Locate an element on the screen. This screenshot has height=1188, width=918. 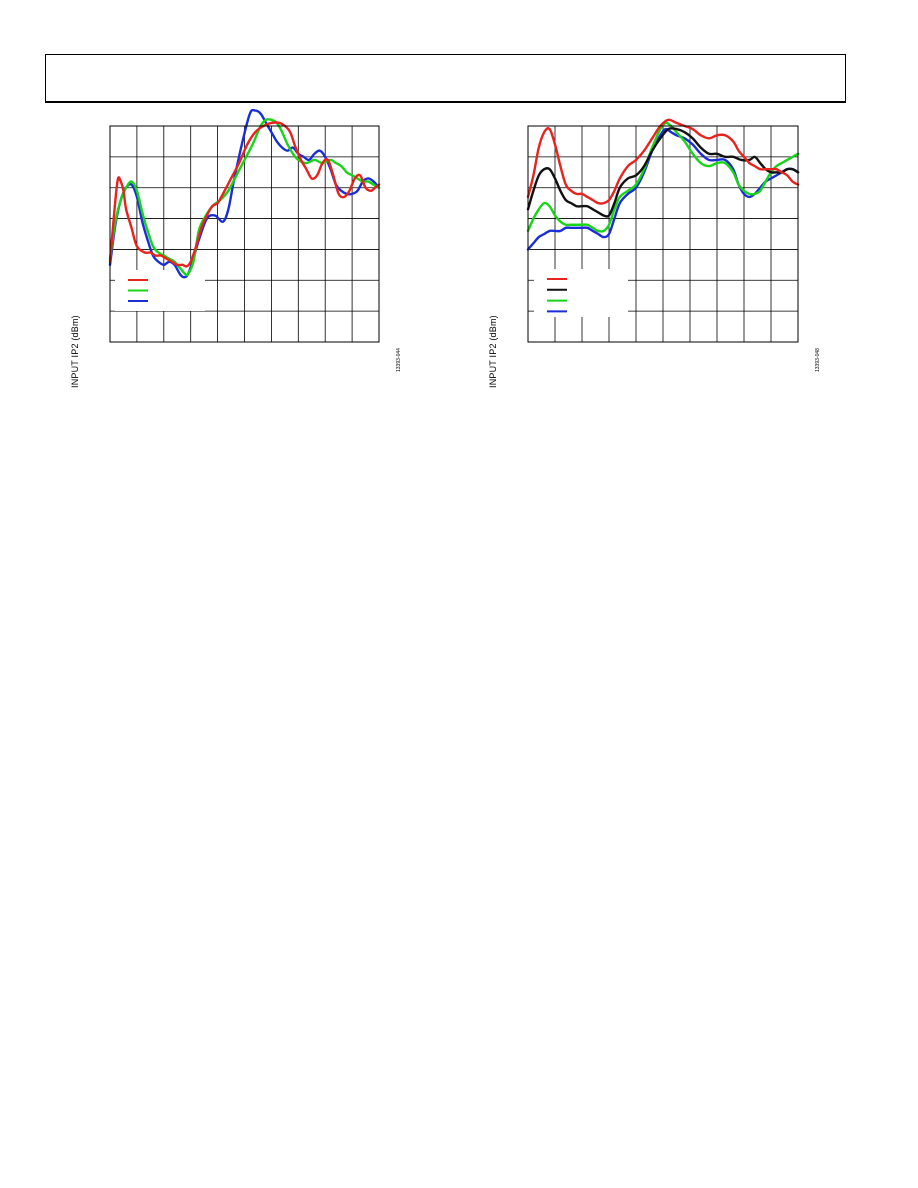
chart-right-plot is located at coordinates (663, 230).